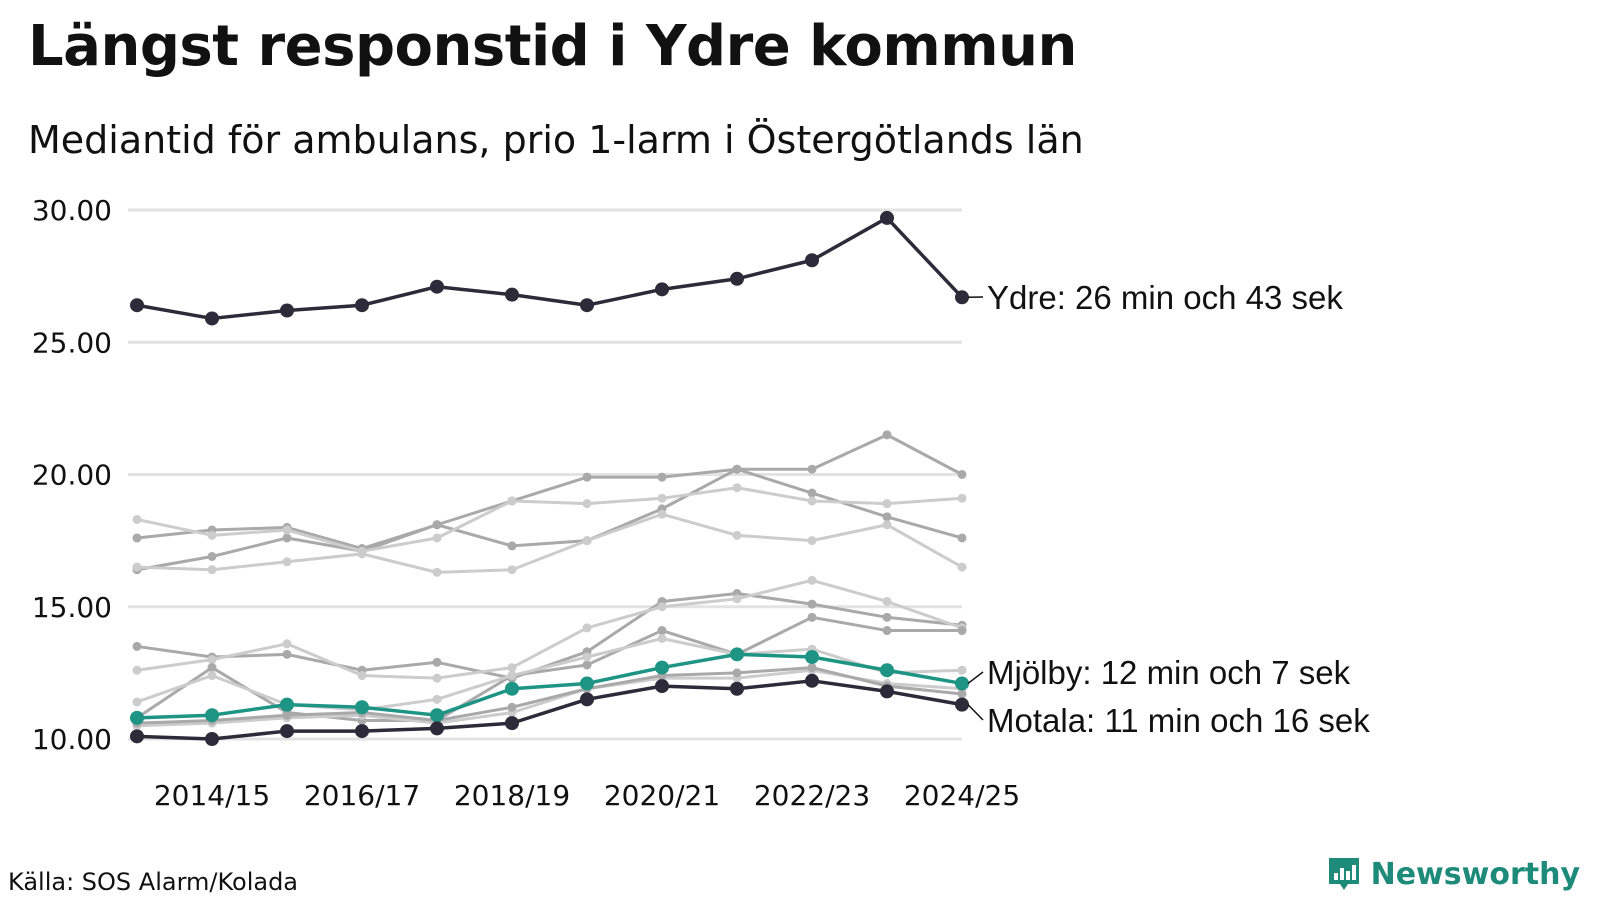 This screenshot has height=900, width=1600. I want to click on chart-title: Längst responstid i Ydre kommun, so click(552, 46).